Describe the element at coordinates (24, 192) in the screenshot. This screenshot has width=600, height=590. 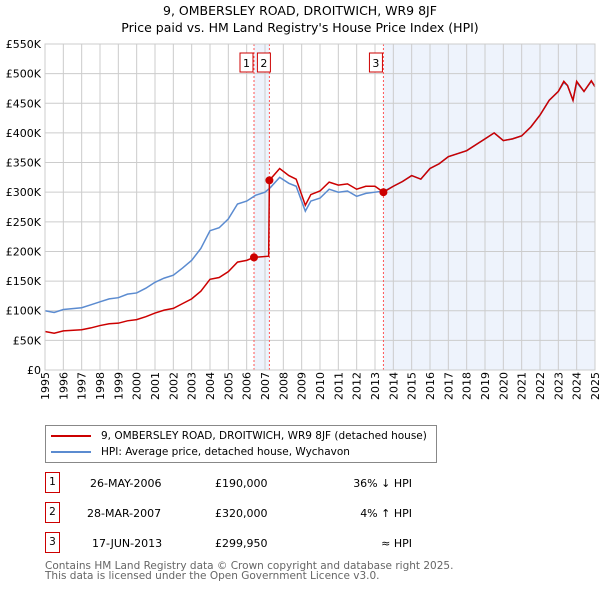
I see `y-tick-label: £300K` at that location.